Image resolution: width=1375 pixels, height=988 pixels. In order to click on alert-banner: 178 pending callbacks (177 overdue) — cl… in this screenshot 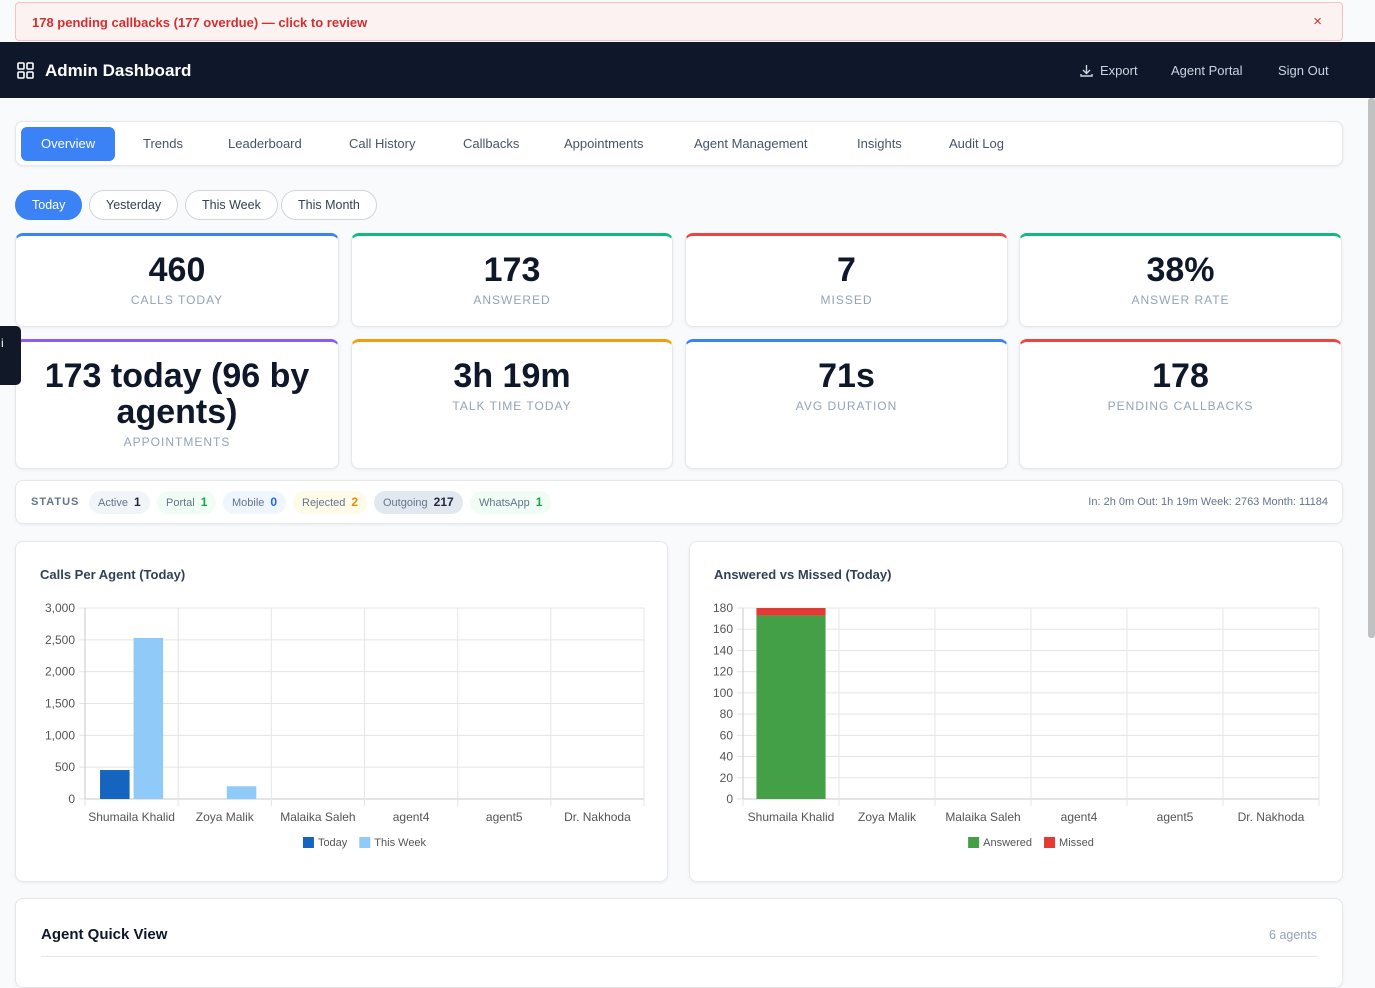, I will do `click(679, 21)`.